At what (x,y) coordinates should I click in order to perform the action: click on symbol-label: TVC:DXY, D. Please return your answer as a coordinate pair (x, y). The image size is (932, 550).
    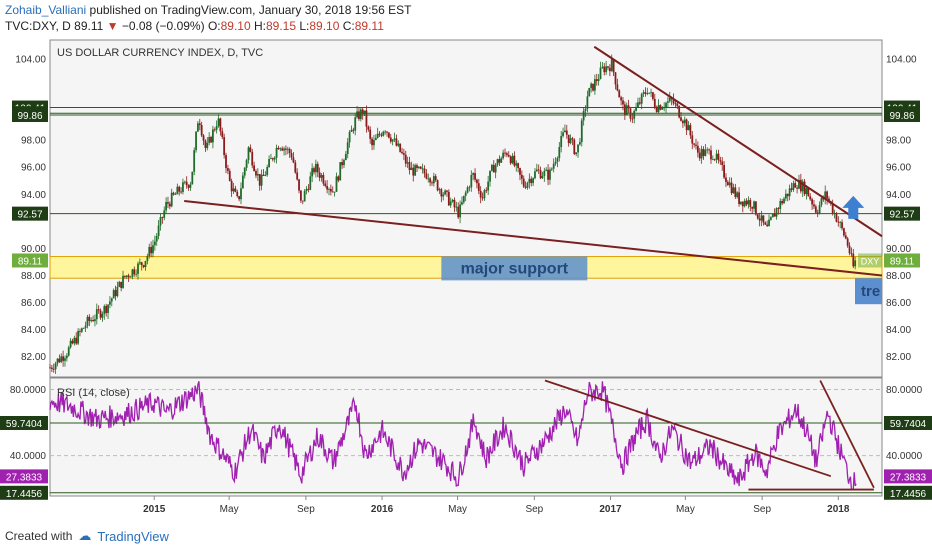
    Looking at the image, I should click on (38, 26).